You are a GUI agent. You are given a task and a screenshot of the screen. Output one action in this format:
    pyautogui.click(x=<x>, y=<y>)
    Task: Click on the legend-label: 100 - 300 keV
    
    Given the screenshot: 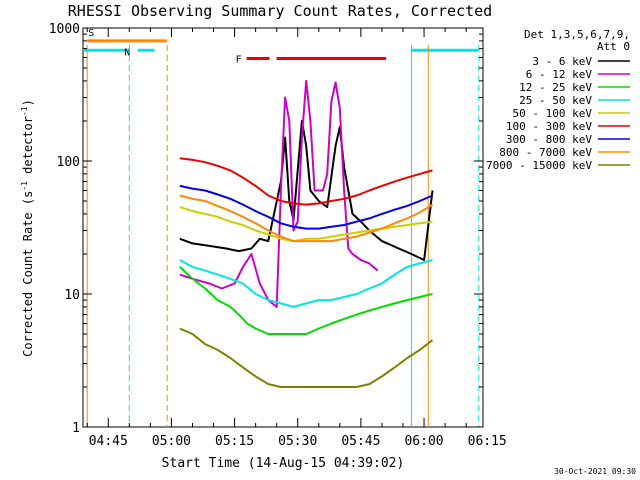 What is the action you would take?
    pyautogui.click(x=549, y=126)
    